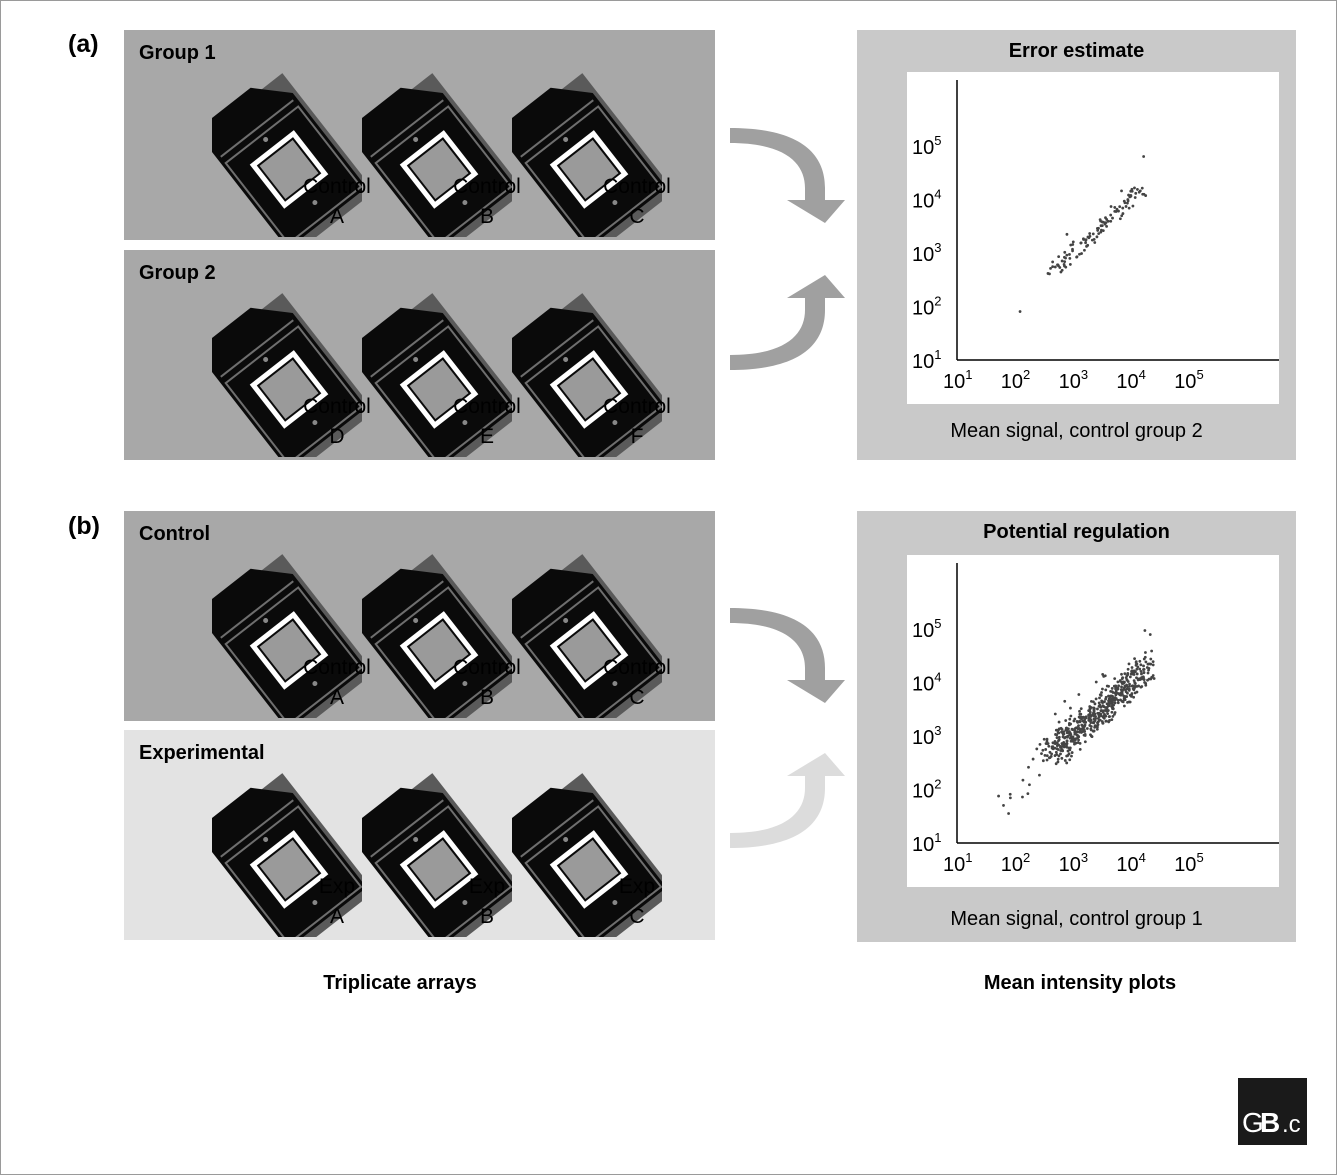 The image size is (1337, 1175). What do you see at coordinates (419, 616) in the screenshot?
I see `control-panel: Control Control A Control B Control C` at bounding box center [419, 616].